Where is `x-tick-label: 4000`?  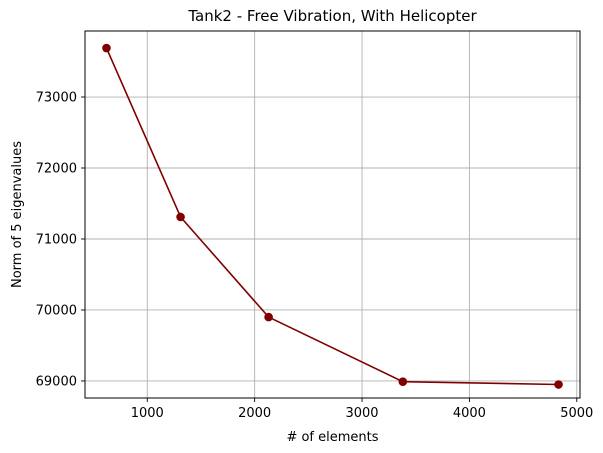
x-tick-label: 4000 is located at coordinates (469, 413).